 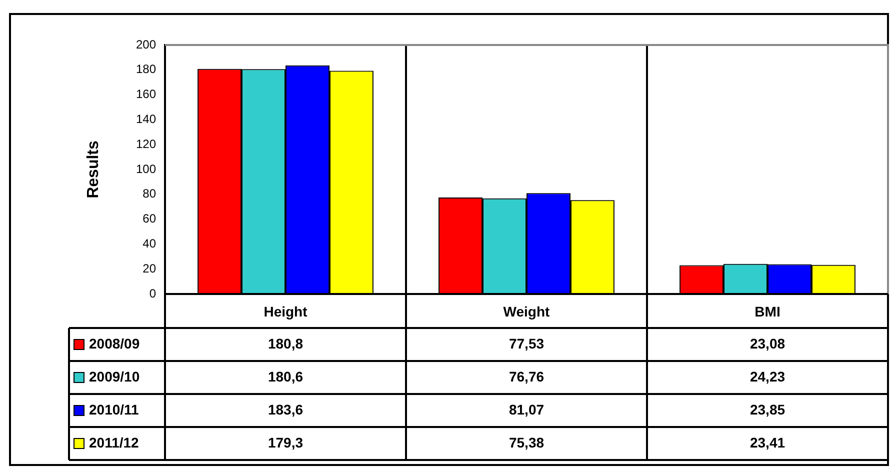 What do you see at coordinates (146, 44) in the screenshot?
I see `y-tick-label: 200` at bounding box center [146, 44].